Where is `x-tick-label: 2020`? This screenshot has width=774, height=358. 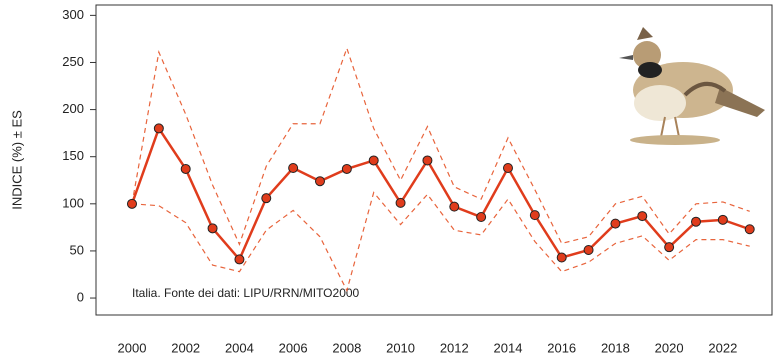
x-tick-label: 2020 is located at coordinates (669, 347).